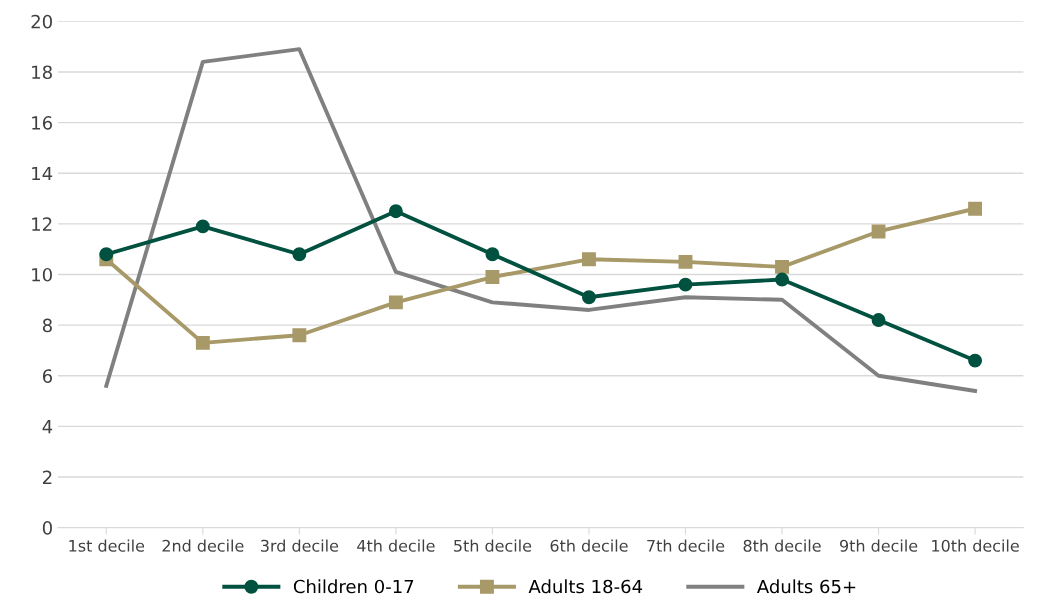 The height and width of the screenshot is (610, 1055). Describe the element at coordinates (47, 477) in the screenshot. I see `y-tick-label: 2` at that location.